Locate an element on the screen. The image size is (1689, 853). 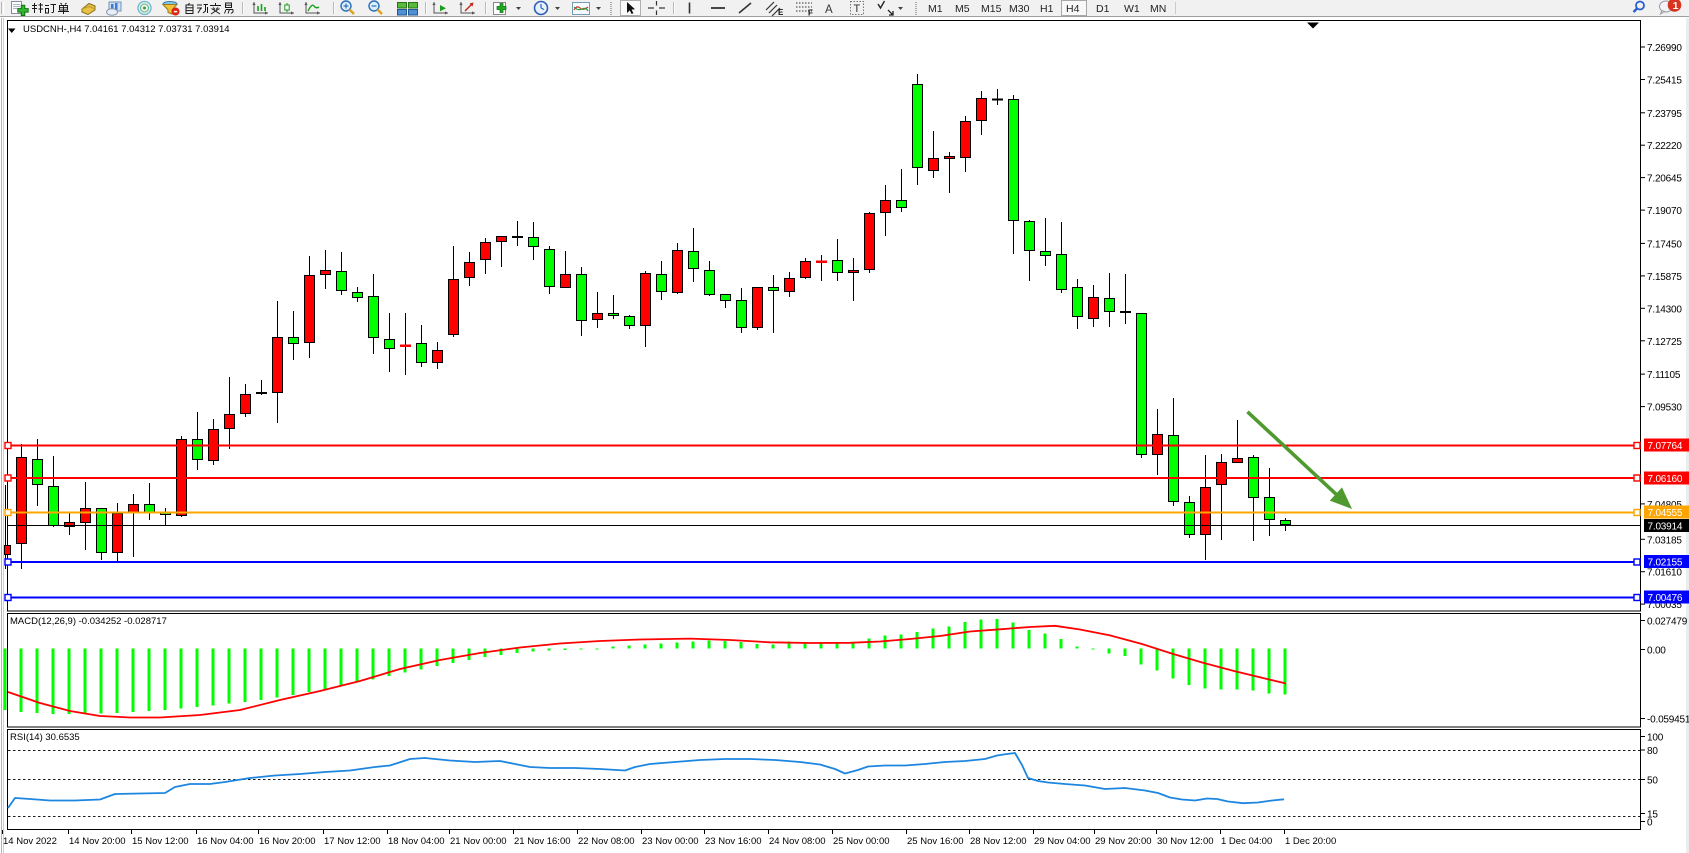
svg-text: 7.12725 is located at coordinates (1664, 342).